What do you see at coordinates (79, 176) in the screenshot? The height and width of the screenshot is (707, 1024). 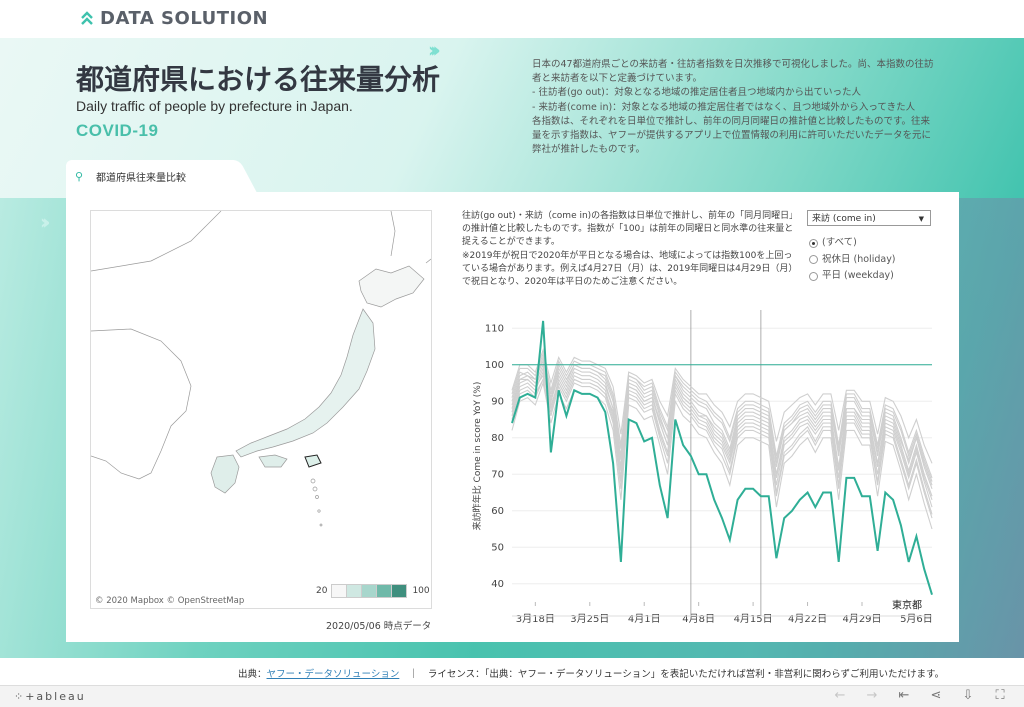 I see `walking-person-icon: ⚲` at bounding box center [79, 176].